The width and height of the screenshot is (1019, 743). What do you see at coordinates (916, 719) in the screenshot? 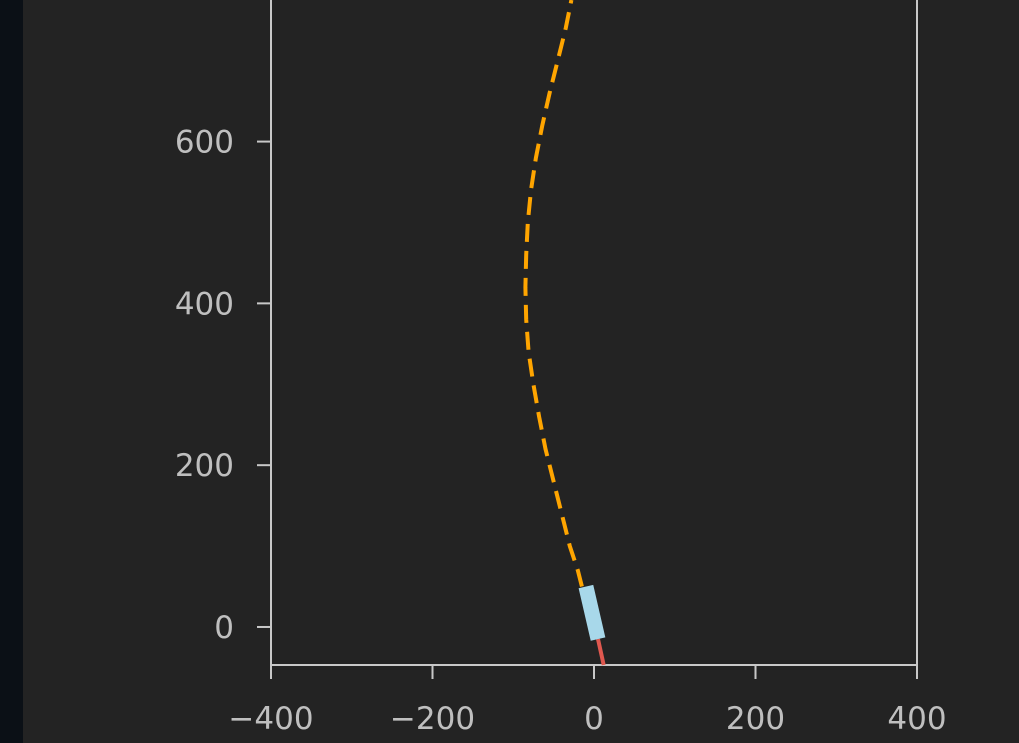
I see `x-tick-label: 400` at bounding box center [916, 719].